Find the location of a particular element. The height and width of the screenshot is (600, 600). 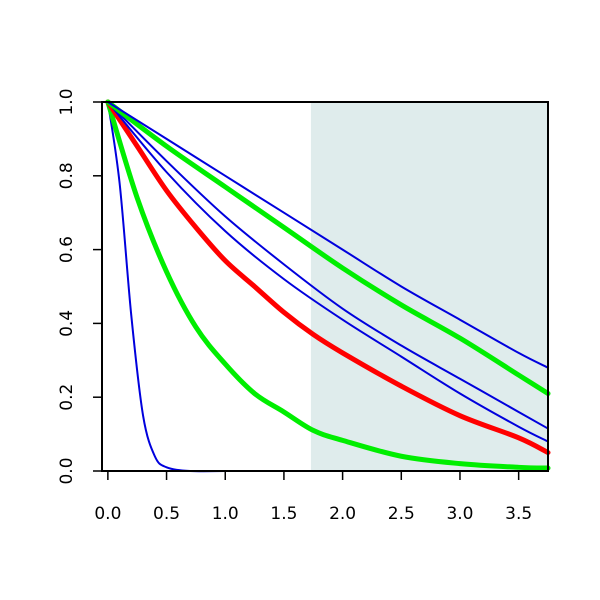

x-tick-label: 0.5 is located at coordinates (166, 514).